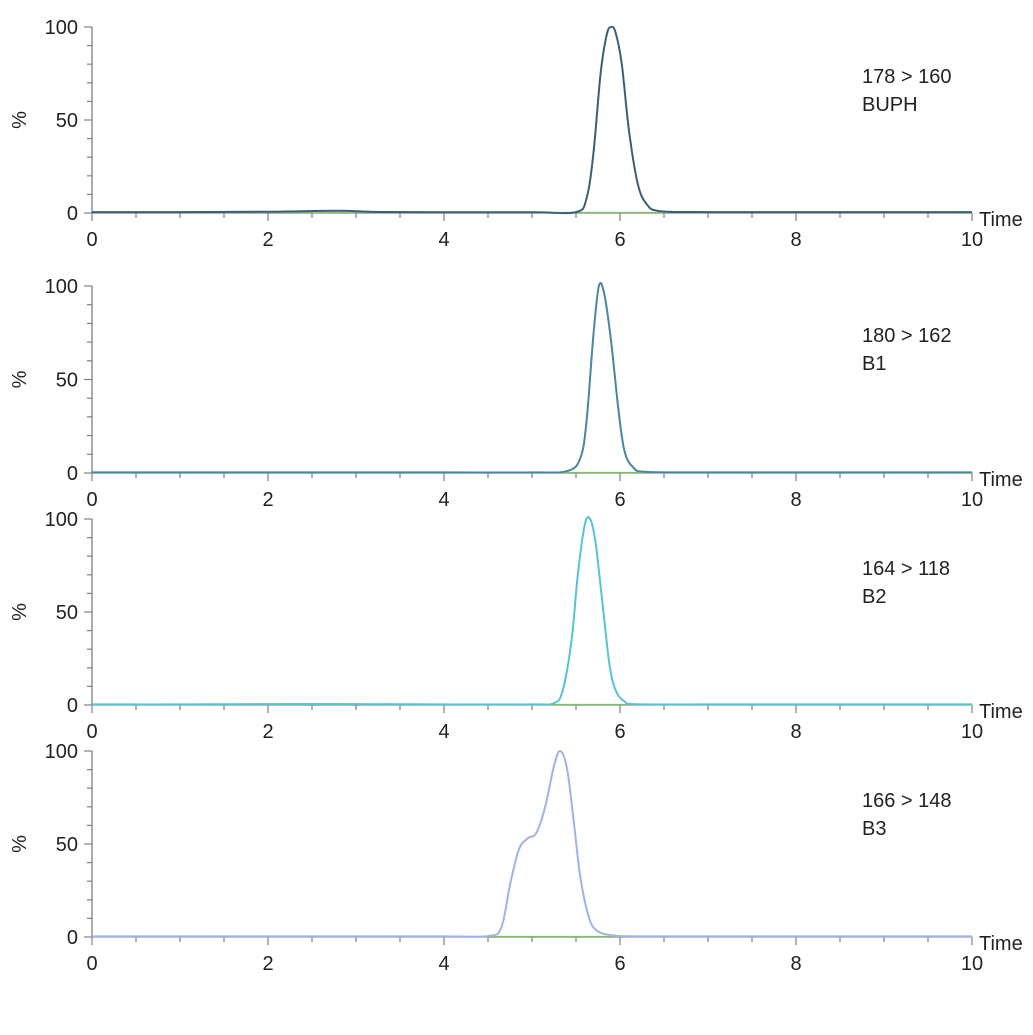  What do you see at coordinates (907, 801) in the screenshot?
I see `transition-label: 166 > 148` at bounding box center [907, 801].